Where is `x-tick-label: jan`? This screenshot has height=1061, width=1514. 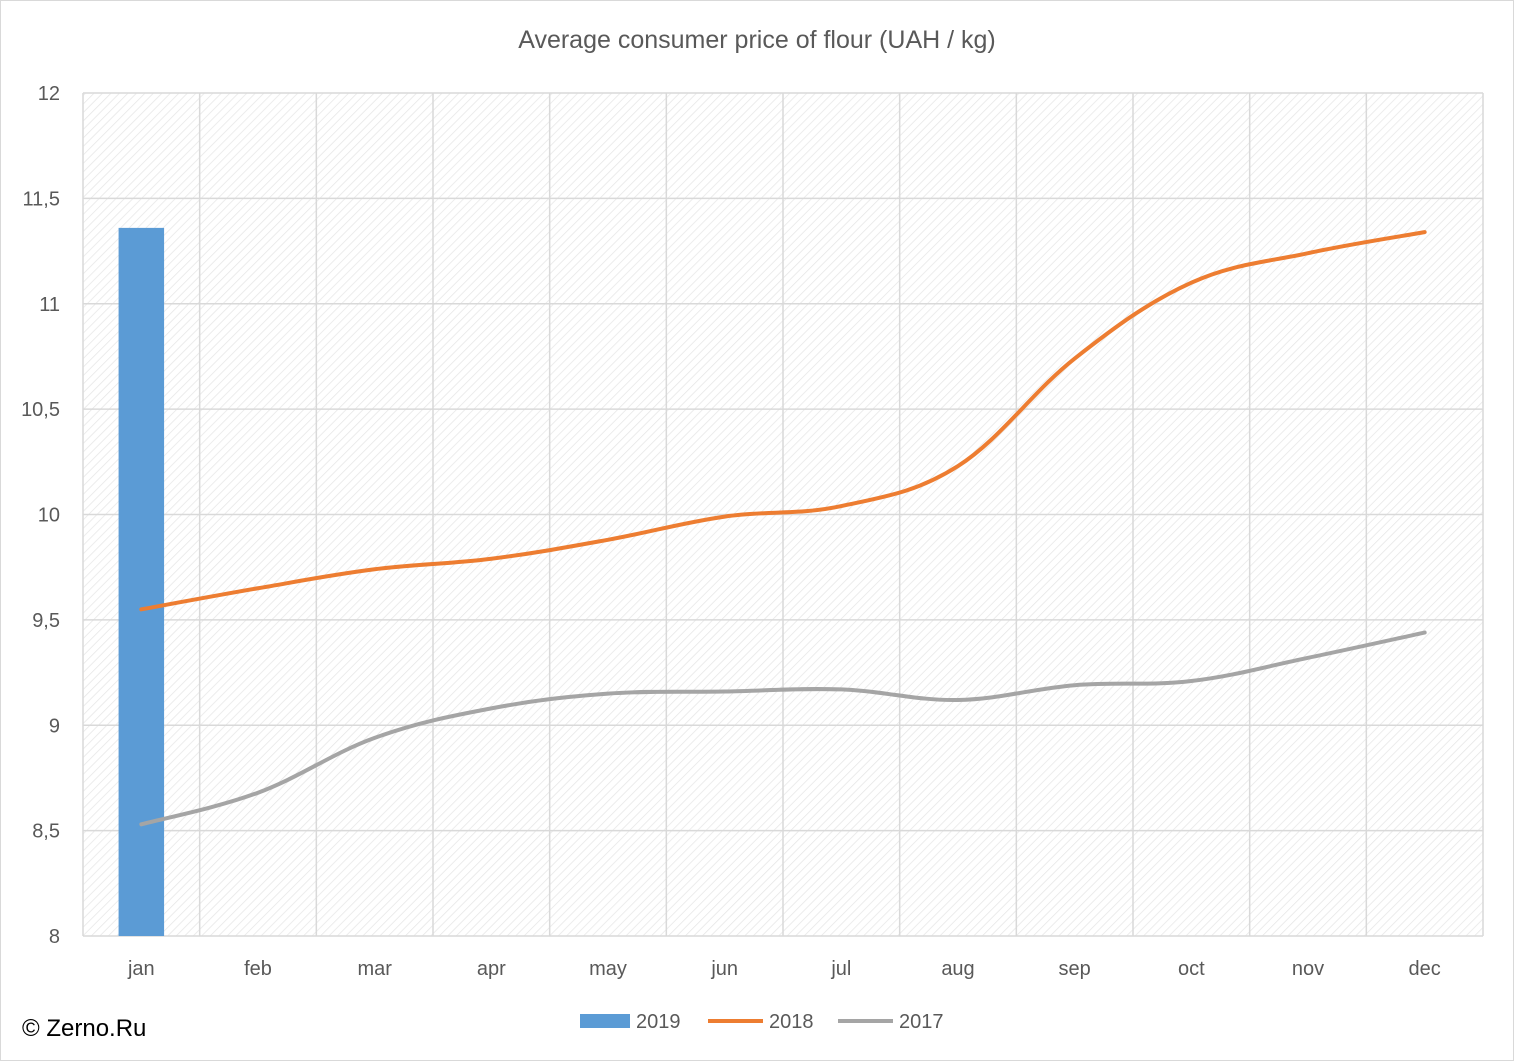 x-tick-label: jan is located at coordinates (141, 969).